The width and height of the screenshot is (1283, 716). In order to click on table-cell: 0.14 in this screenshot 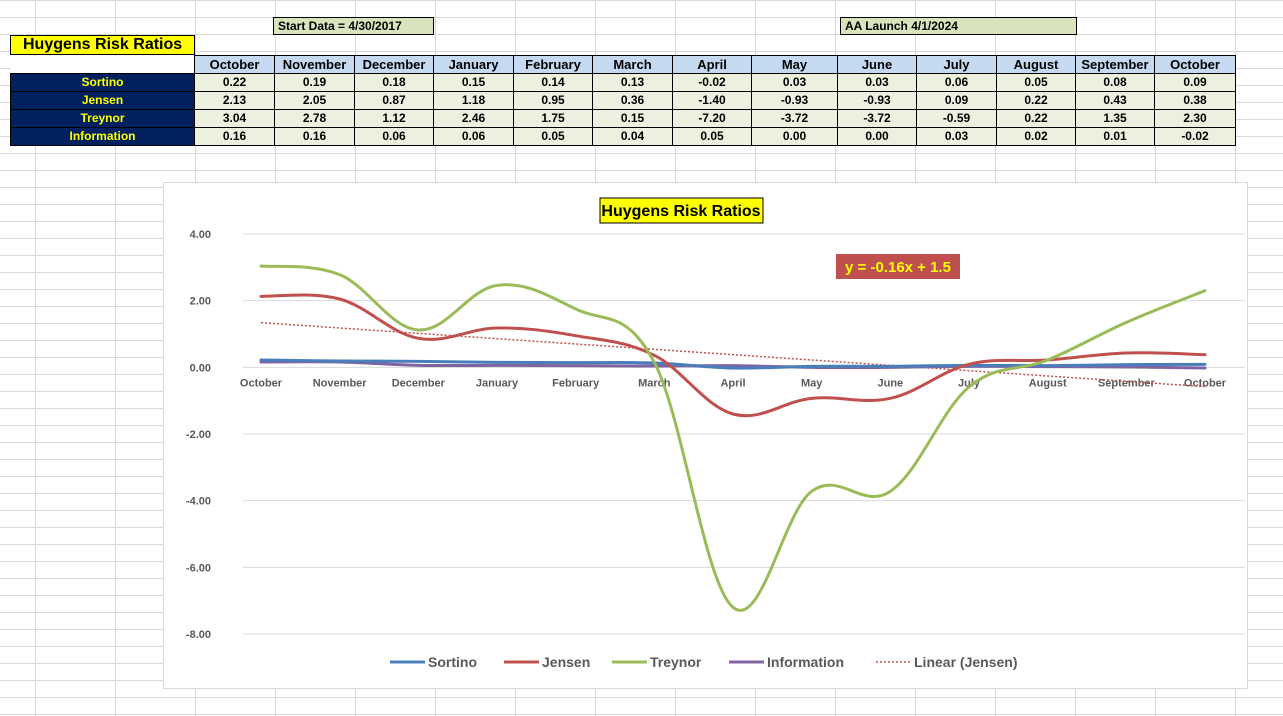, I will do `click(553, 82)`.